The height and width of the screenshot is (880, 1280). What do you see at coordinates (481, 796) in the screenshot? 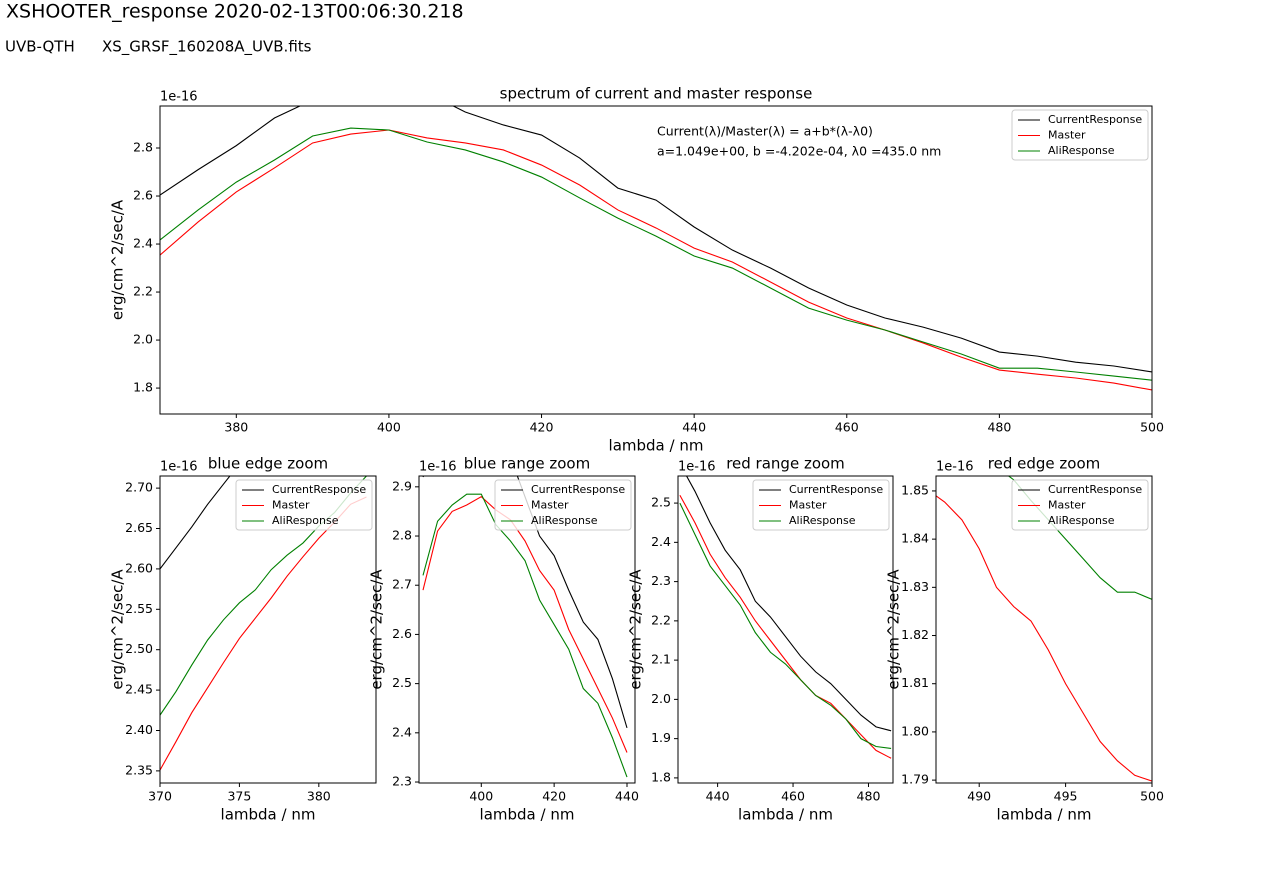
I see `x-tick-label: 400` at bounding box center [481, 796].